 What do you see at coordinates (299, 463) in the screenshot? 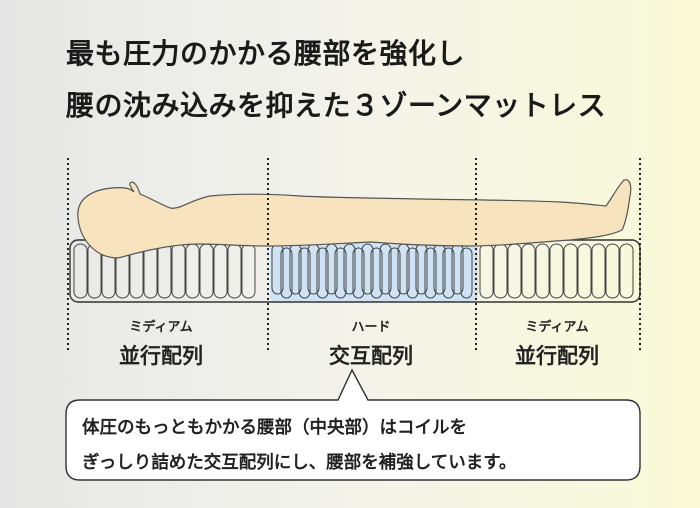
I see `callout-text-line-2: ぎっしり詰めた交互配列にし、腰部を補強しています。` at bounding box center [299, 463].